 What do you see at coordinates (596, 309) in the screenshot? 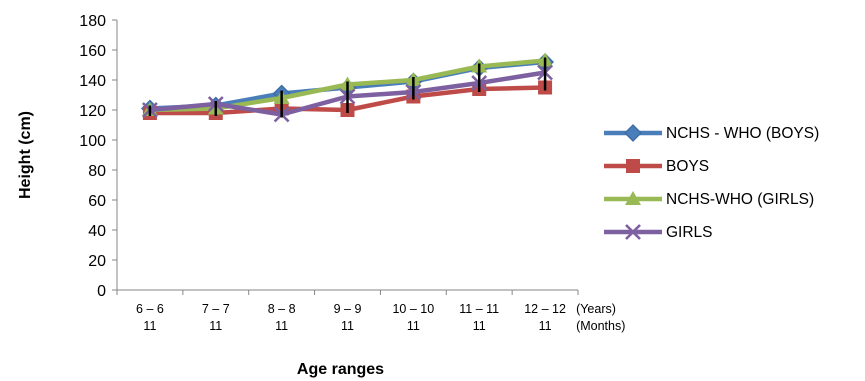
I see `x-unit-label: (Years)` at bounding box center [596, 309].